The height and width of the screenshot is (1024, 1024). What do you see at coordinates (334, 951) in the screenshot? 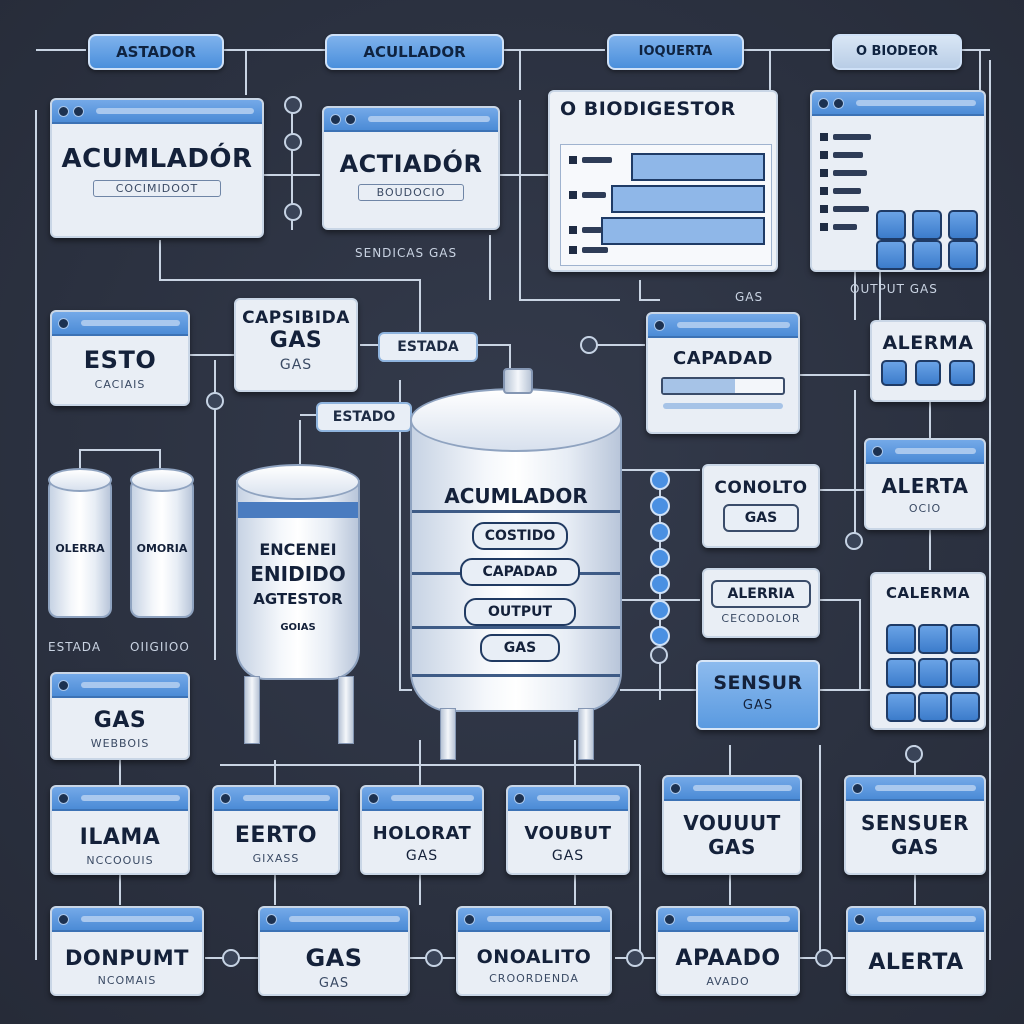
I see `card-gas-bottom: GAS GAS` at bounding box center [334, 951].